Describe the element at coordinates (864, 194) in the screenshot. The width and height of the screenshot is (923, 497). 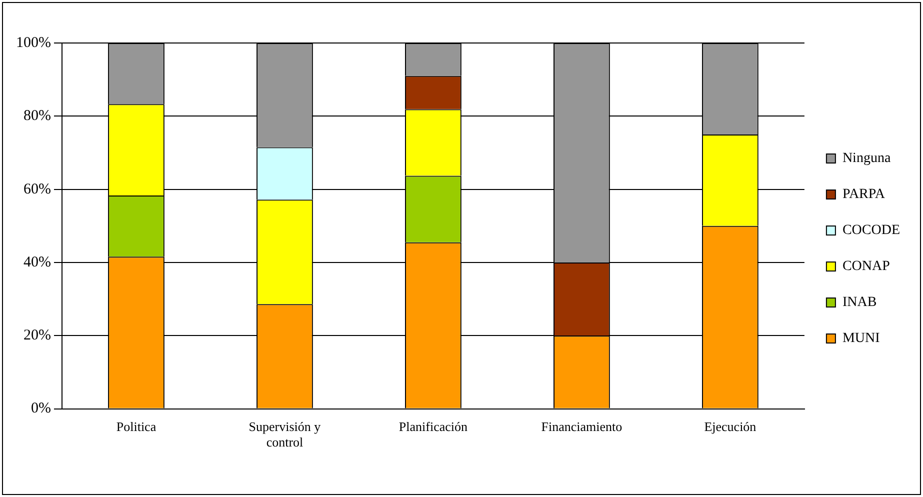
I see `legend-label: PARPA` at that location.